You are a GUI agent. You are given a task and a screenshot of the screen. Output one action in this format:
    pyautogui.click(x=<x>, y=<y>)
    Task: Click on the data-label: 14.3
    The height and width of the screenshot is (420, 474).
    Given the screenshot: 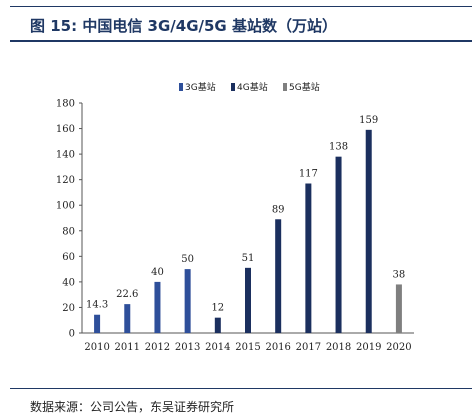 What is the action you would take?
    pyautogui.click(x=97, y=305)
    